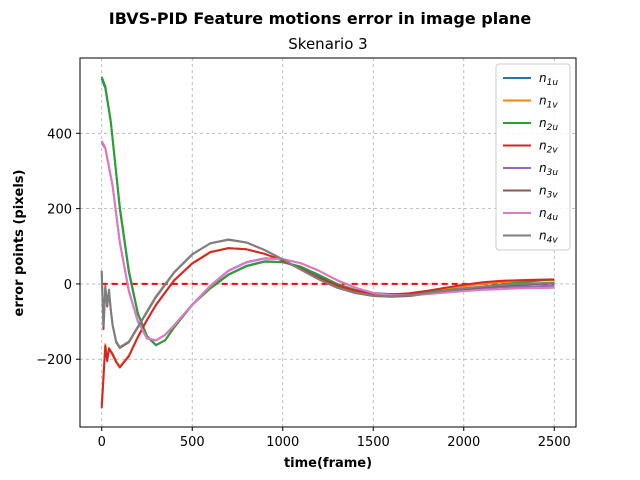 The height and width of the screenshot is (480, 640). I want to click on legend-box, so click(533, 157).